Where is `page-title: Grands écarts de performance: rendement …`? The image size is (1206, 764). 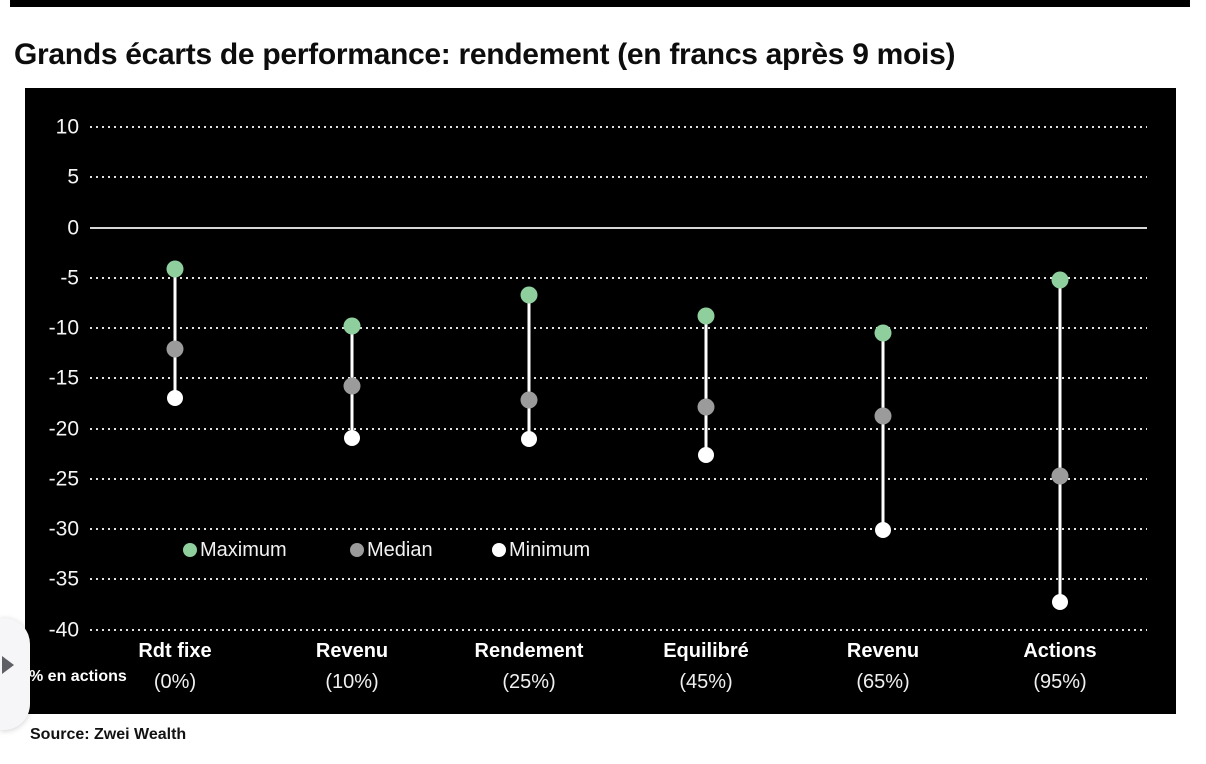 page-title: Grands écarts de performance: rendement … is located at coordinates (485, 55).